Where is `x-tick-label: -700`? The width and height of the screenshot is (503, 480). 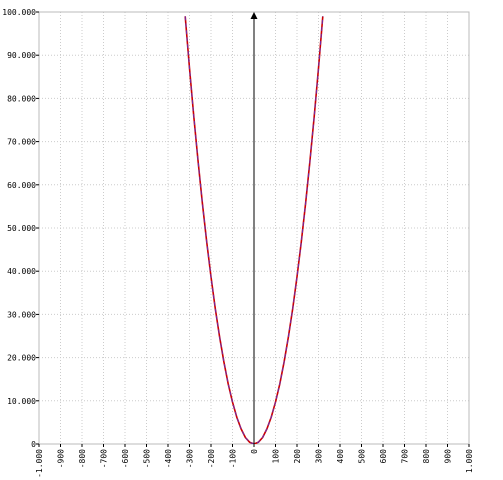 x-tick-label: -700 is located at coordinates (104, 458).